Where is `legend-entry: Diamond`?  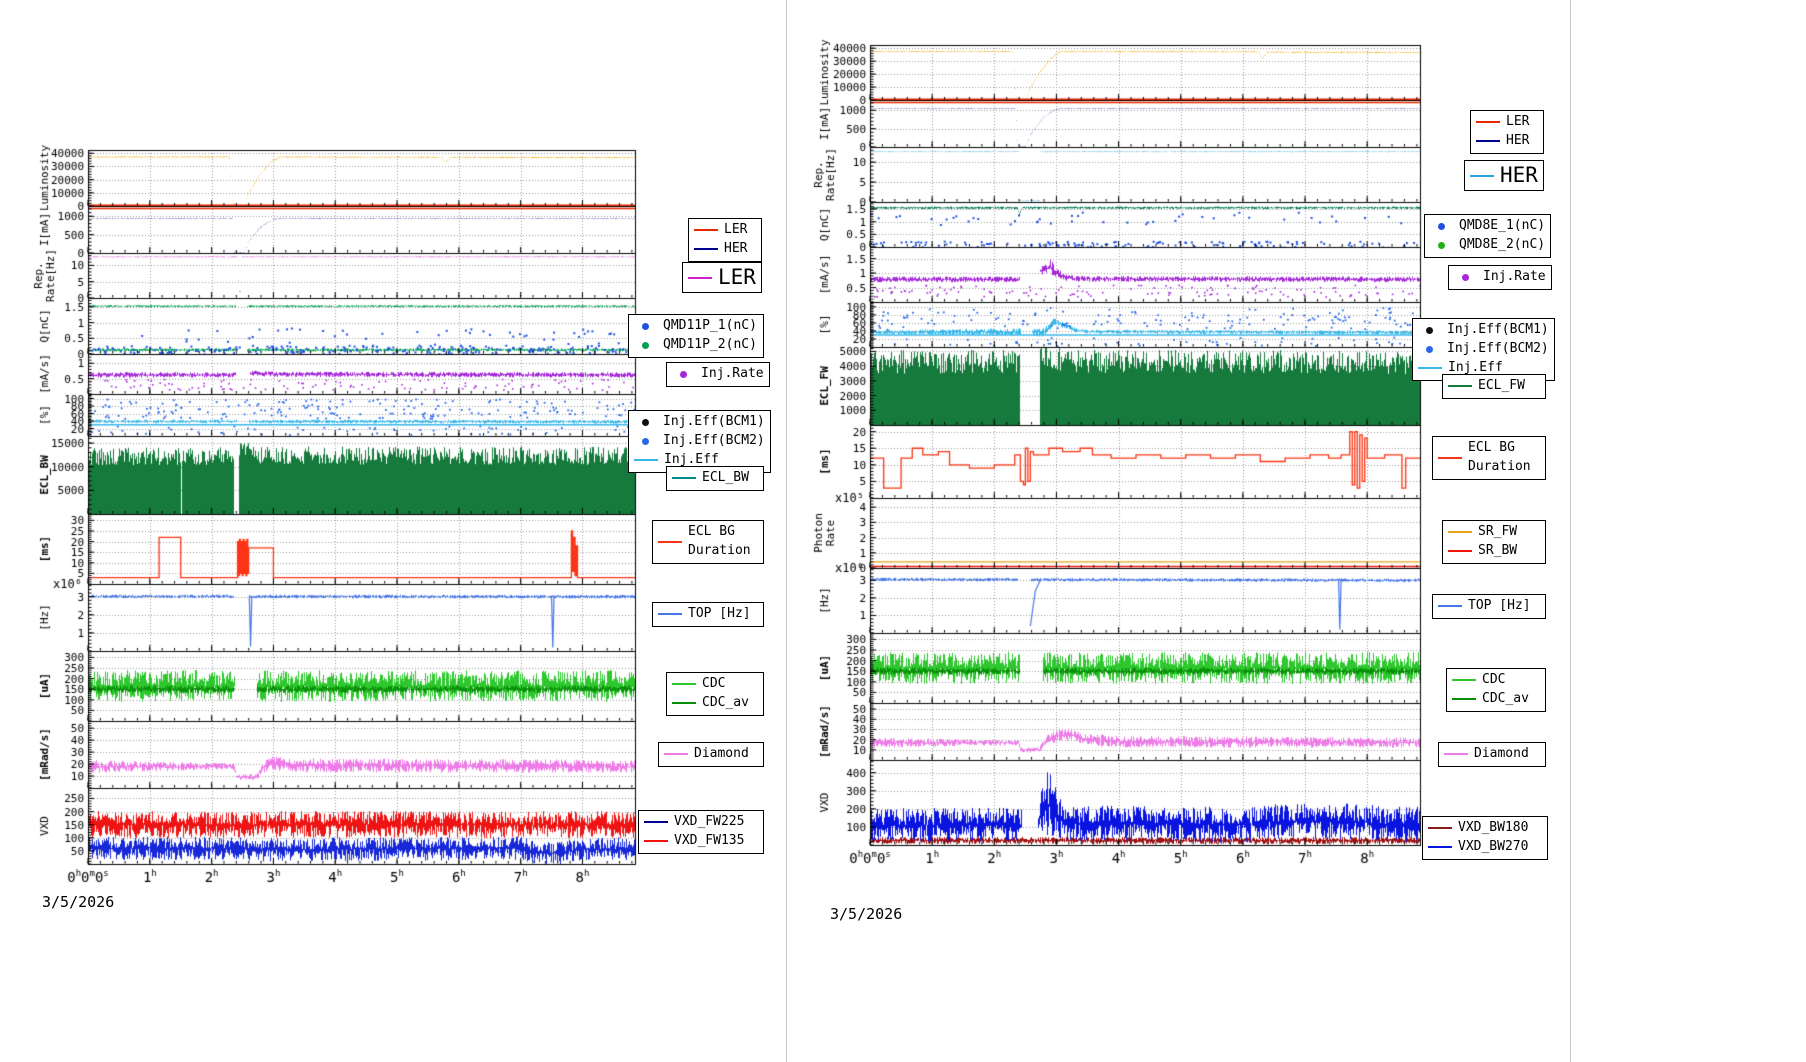 legend-entry: Diamond is located at coordinates (1492, 754).